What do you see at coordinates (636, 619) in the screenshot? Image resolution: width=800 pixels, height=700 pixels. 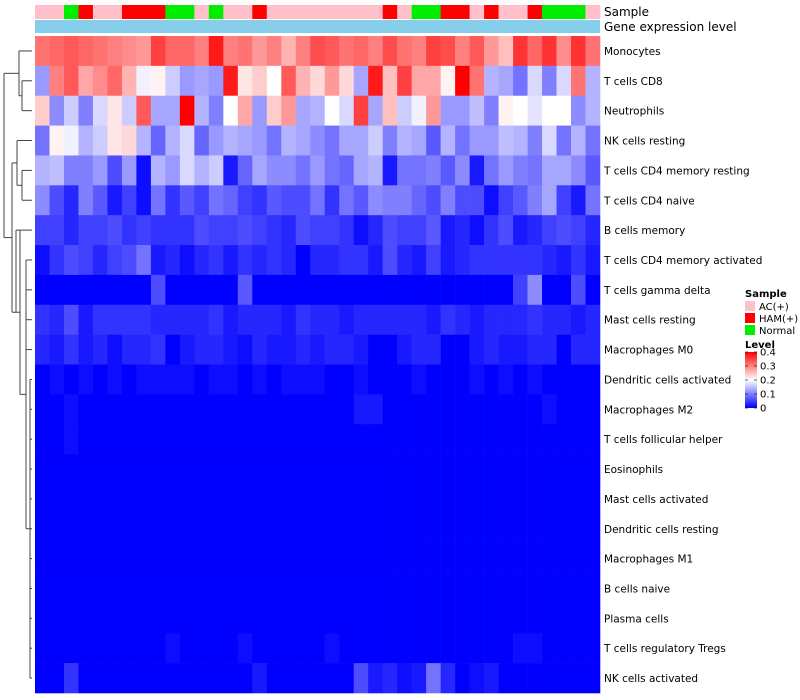 I see `row-label: Plasma cells` at bounding box center [636, 619].